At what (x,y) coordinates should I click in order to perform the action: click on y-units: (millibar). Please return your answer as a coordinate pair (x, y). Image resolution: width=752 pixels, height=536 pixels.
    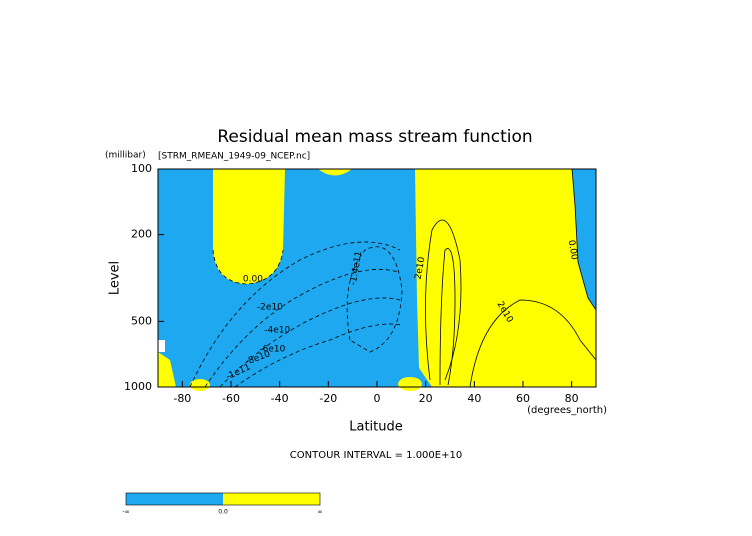
    Looking at the image, I should click on (125, 156).